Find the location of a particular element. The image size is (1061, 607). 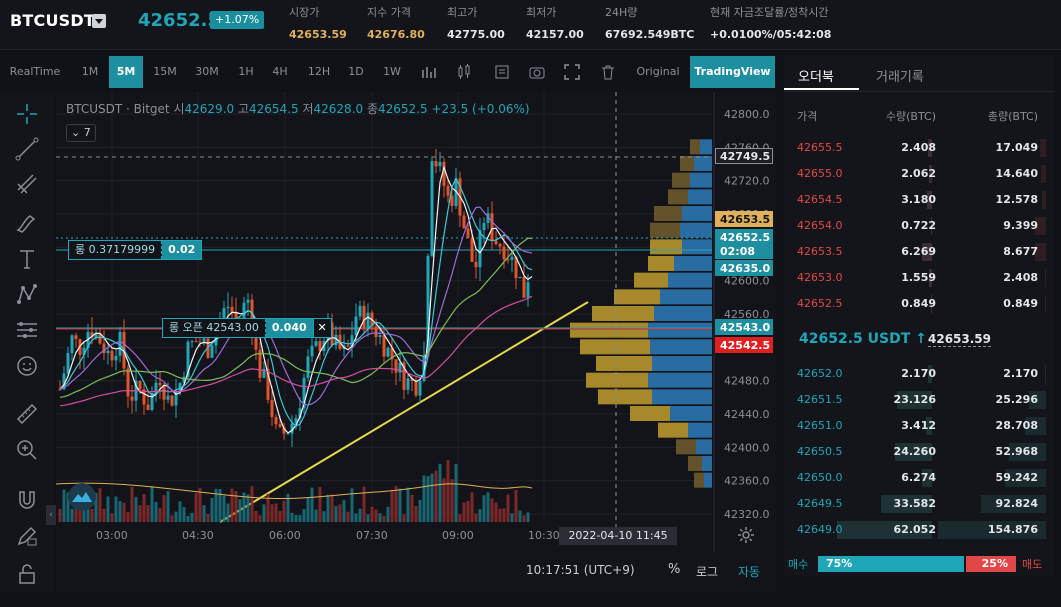

auto-scale-button: 자동 is located at coordinates (749, 572).